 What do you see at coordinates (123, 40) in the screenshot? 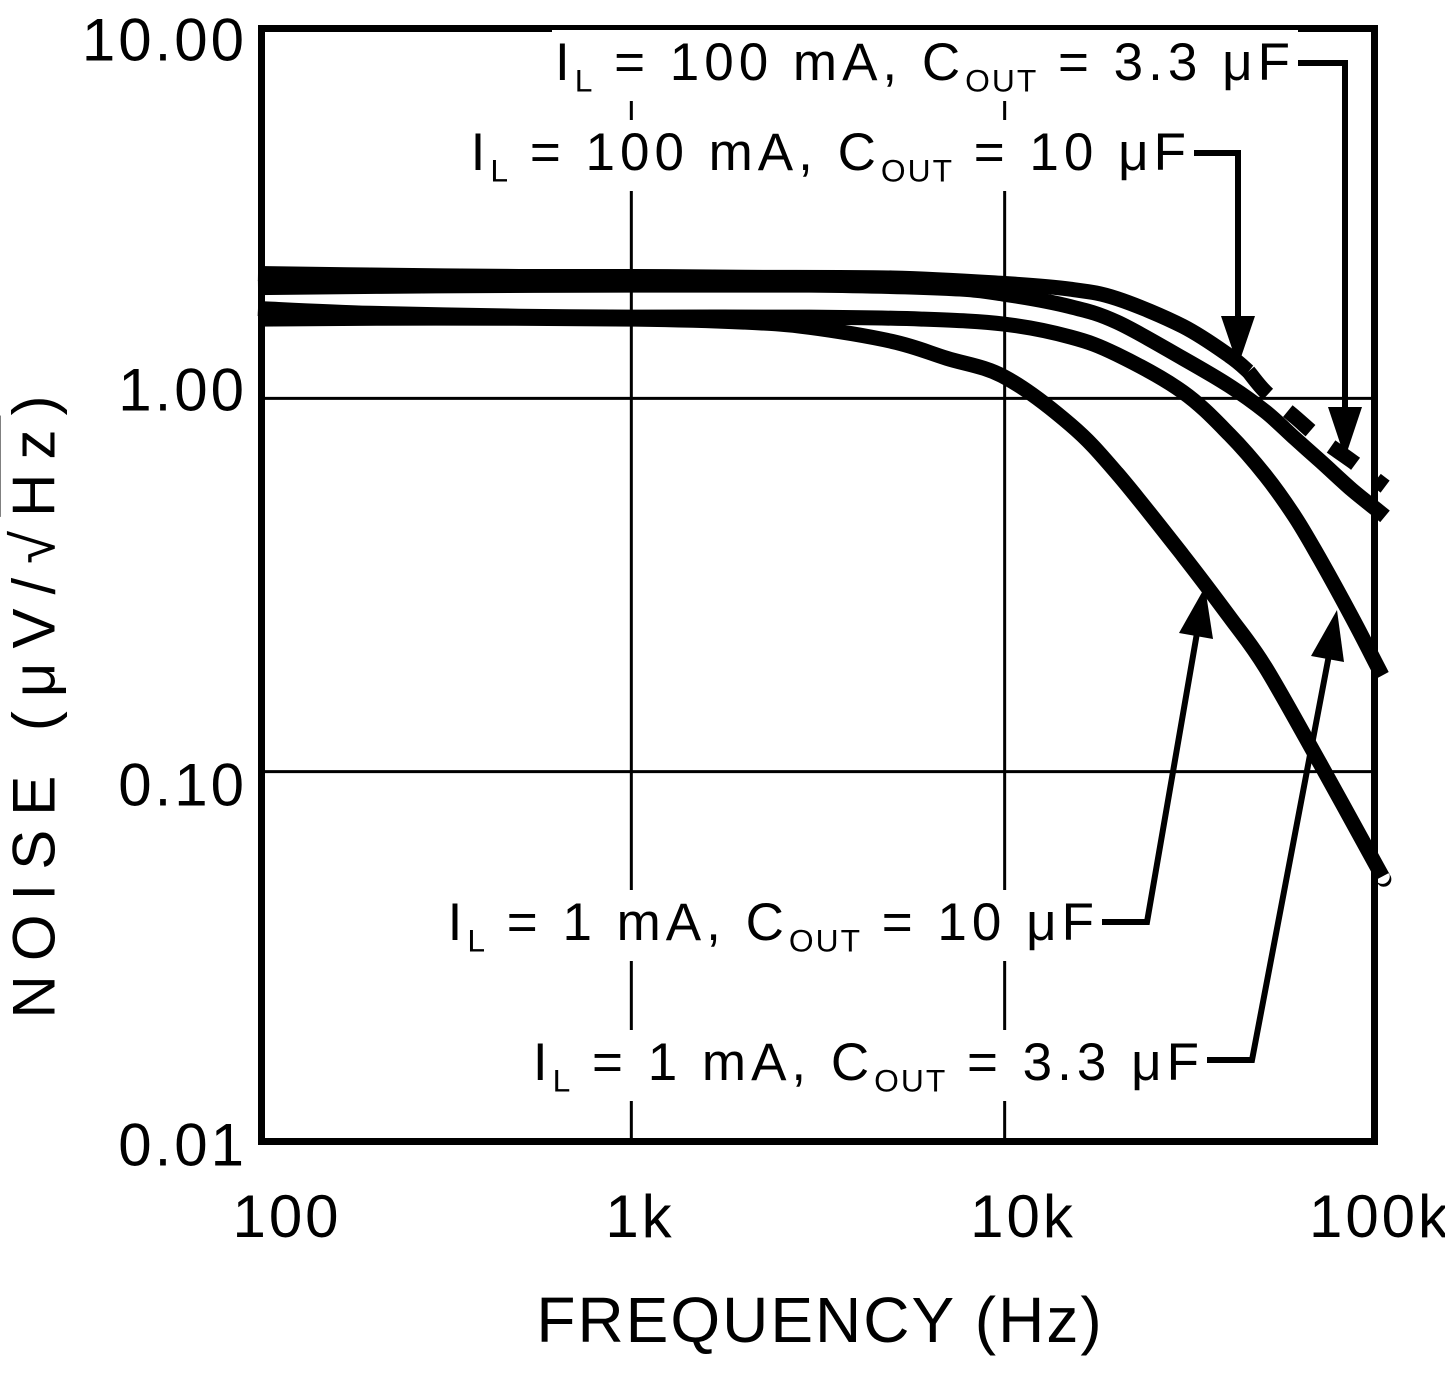
I see `y-tick-10.00: 10.00` at bounding box center [123, 40].